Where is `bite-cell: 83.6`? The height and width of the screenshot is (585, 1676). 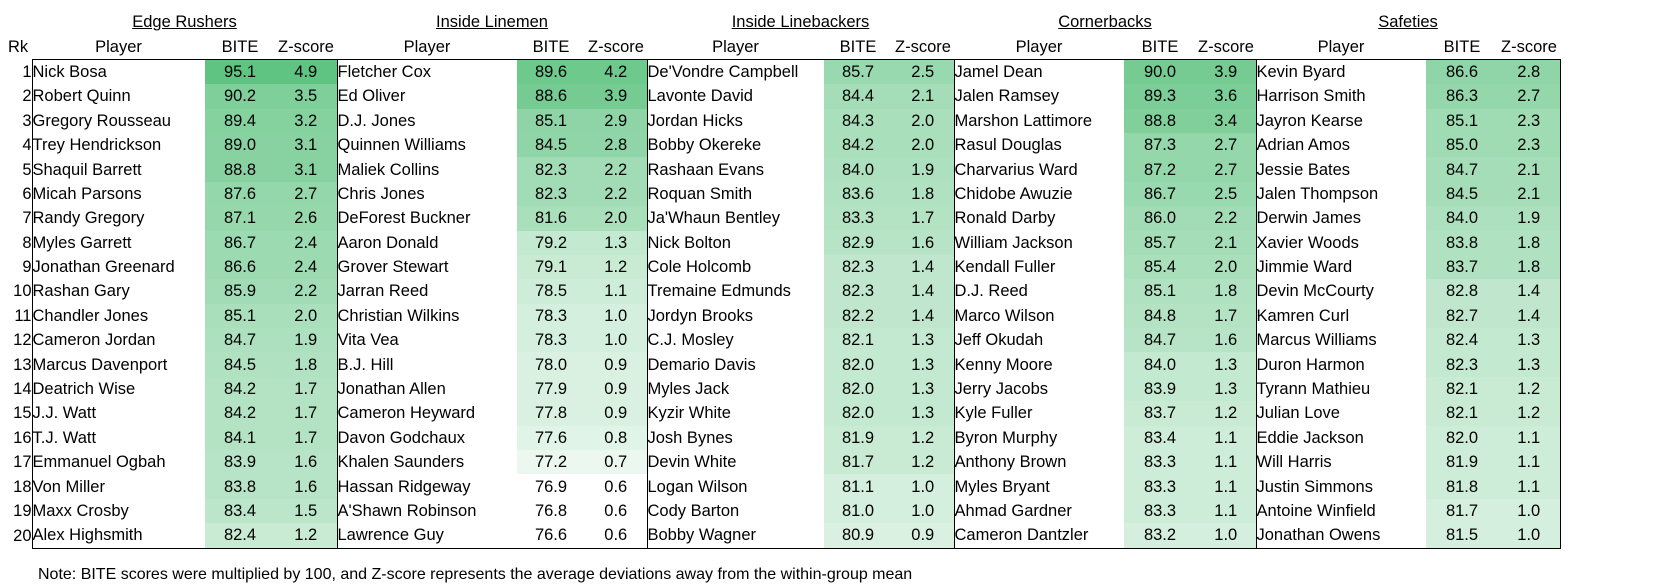 bite-cell: 83.6 is located at coordinates (858, 194).